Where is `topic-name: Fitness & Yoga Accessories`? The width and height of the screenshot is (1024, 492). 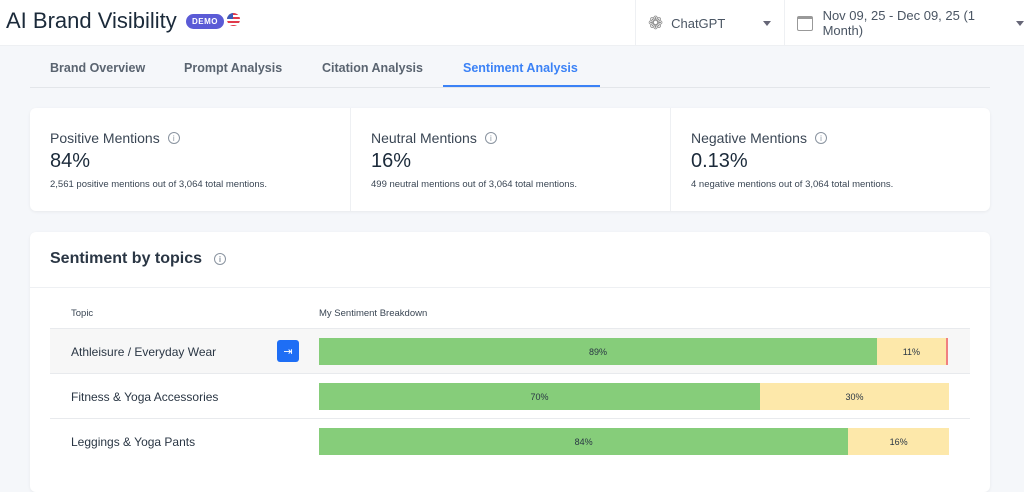 topic-name: Fitness & Yoga Accessories is located at coordinates (145, 397).